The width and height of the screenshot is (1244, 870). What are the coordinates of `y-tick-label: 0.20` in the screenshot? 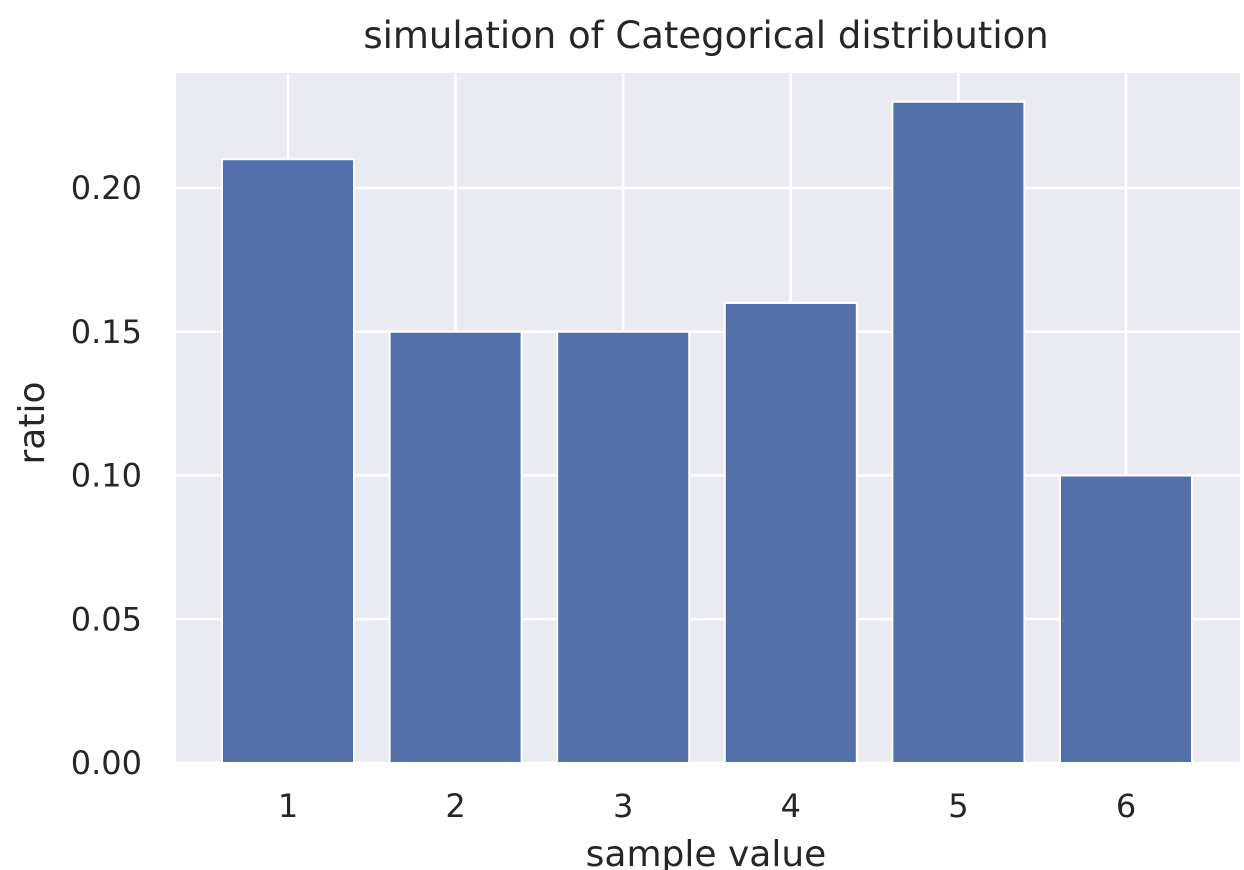 It's located at (106, 188).